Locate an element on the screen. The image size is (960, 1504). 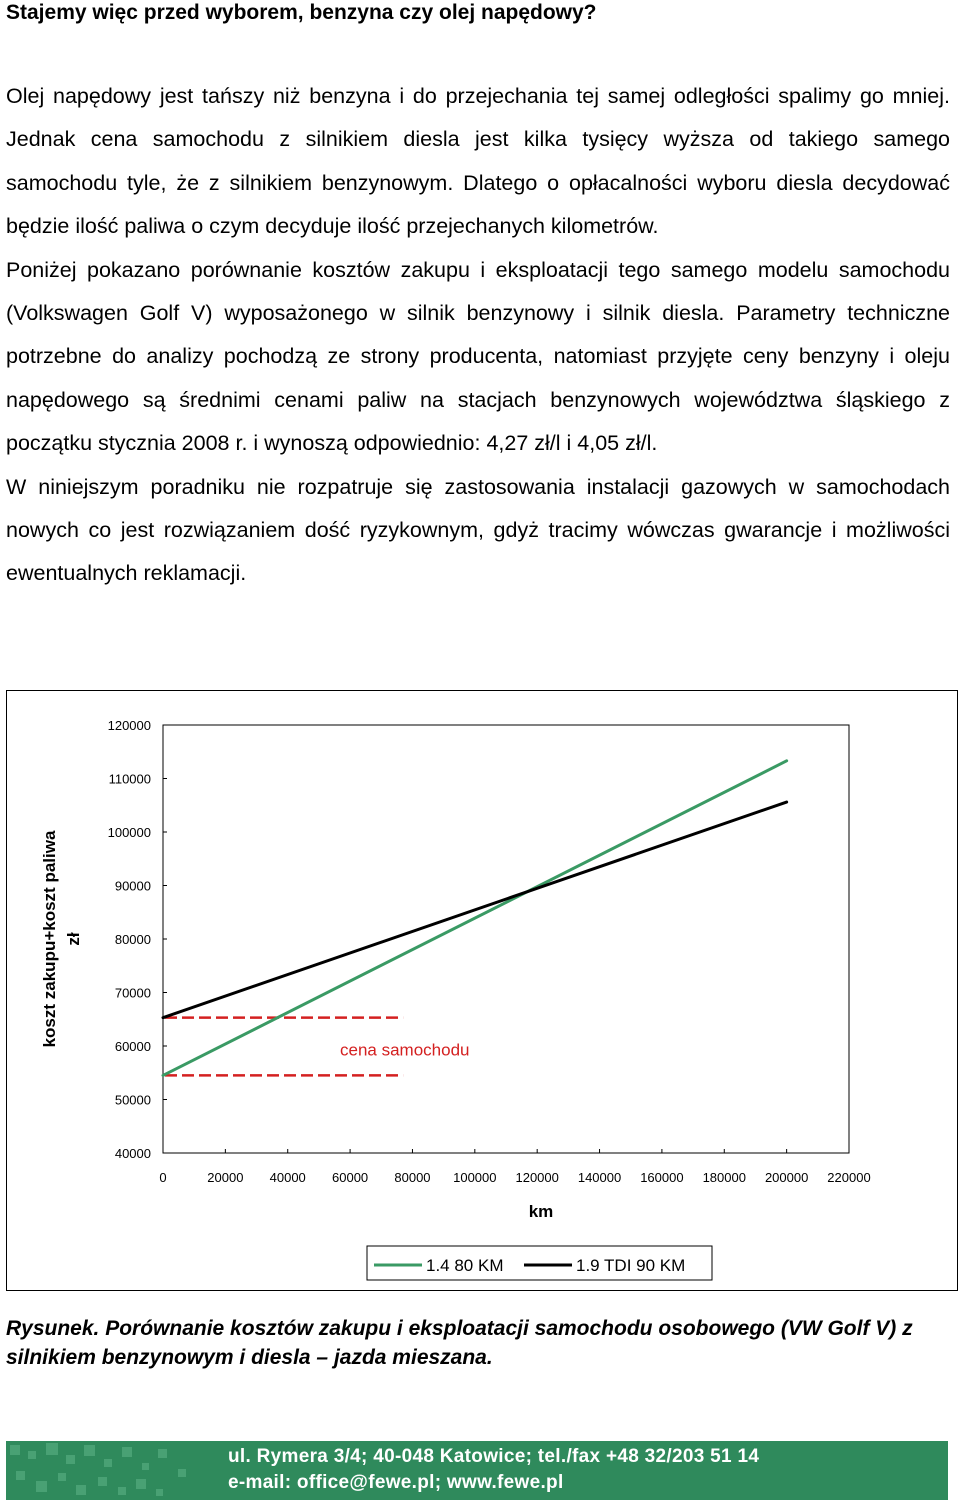
x-tick-label: 20000 is located at coordinates (225, 1177).